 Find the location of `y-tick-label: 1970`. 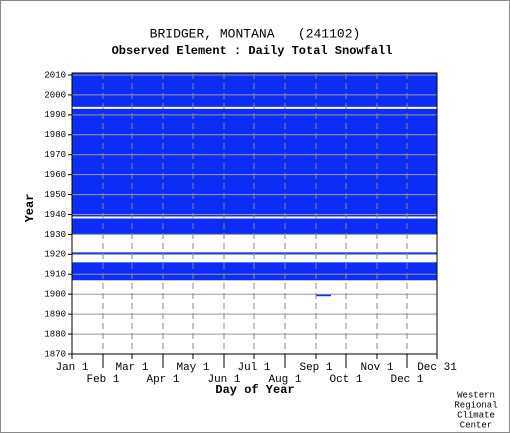

y-tick-label: 1970 is located at coordinates (55, 155).